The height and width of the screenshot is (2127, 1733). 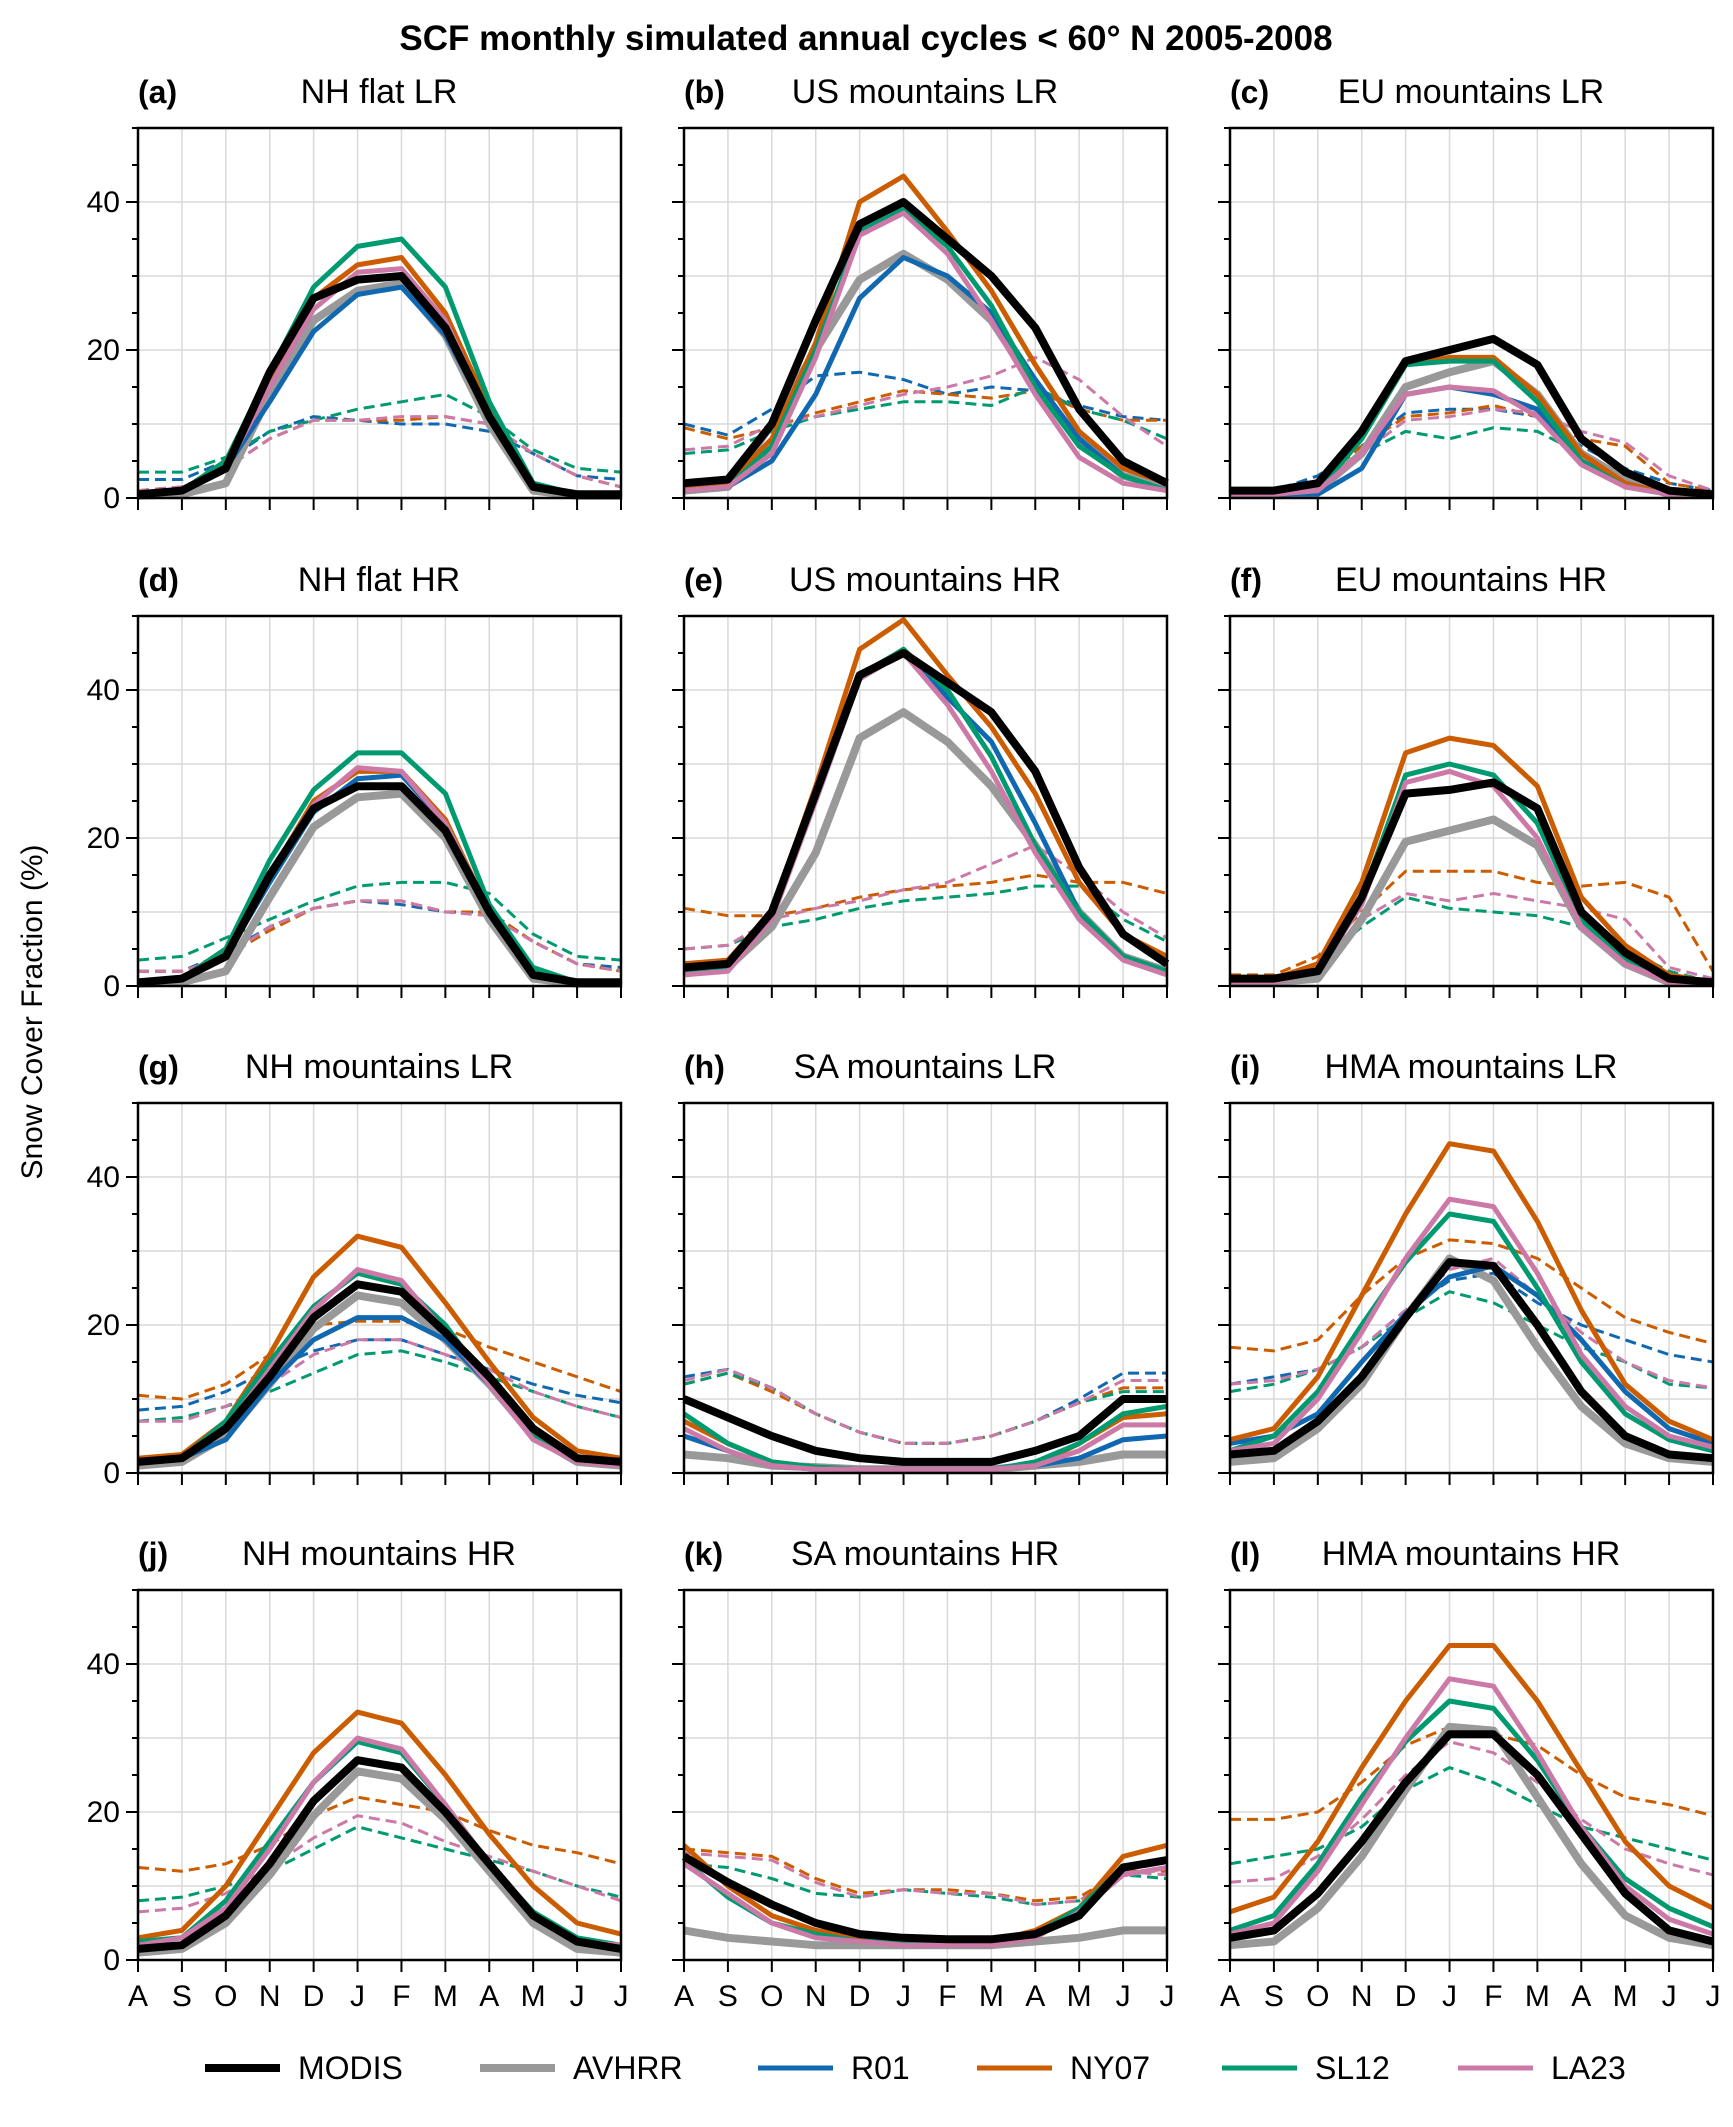 I want to click on panel-letter: (d), so click(x=158, y=580).